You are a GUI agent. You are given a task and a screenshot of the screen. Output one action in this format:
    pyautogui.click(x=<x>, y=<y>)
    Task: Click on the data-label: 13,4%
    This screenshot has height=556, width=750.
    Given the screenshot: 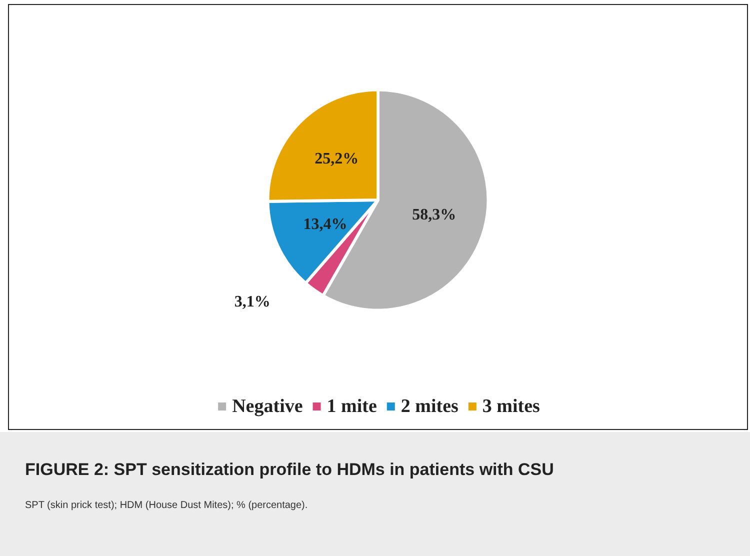 What is the action you would take?
    pyautogui.click(x=325, y=224)
    